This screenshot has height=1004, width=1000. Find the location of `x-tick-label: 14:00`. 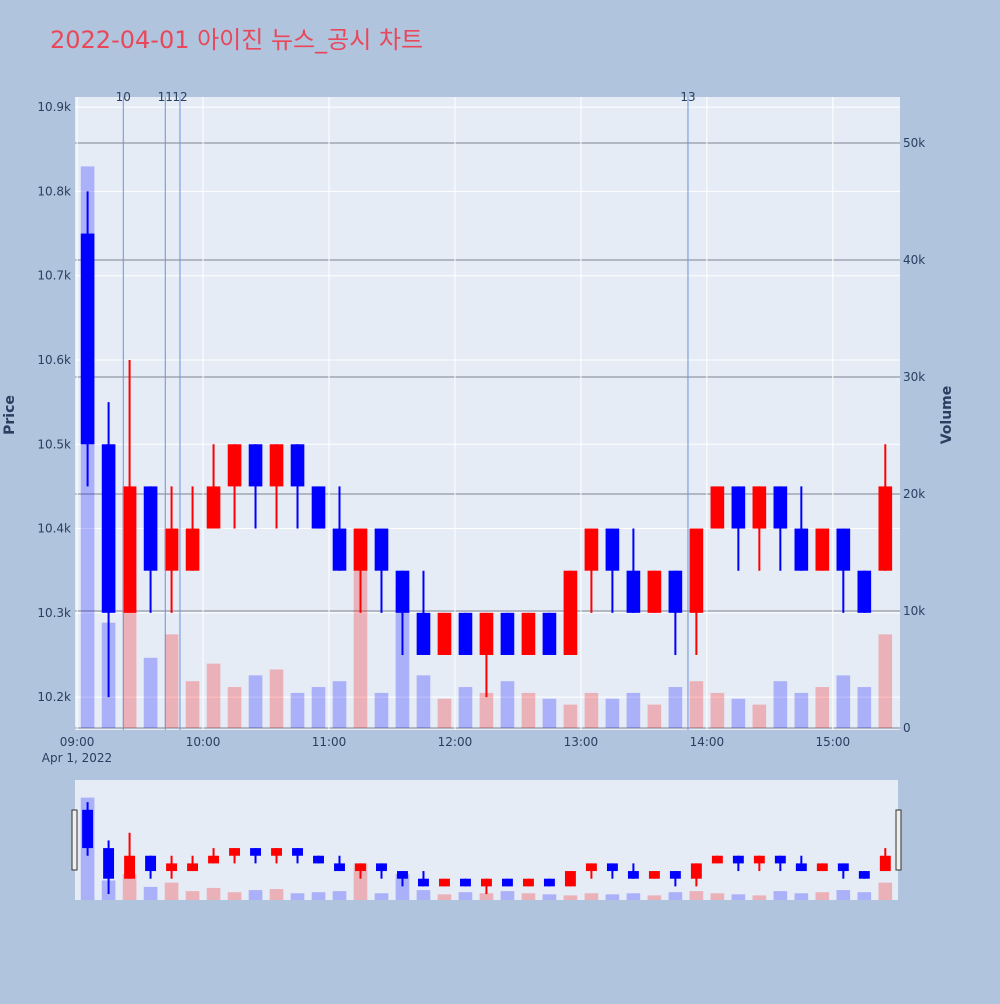

x-tick-label: 14:00 is located at coordinates (707, 742).